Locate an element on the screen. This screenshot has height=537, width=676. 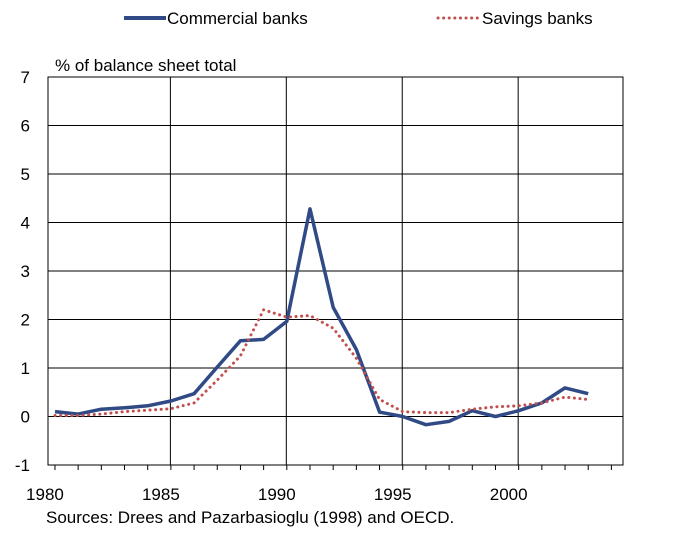
y-tick-label: 5 is located at coordinates (25, 174).